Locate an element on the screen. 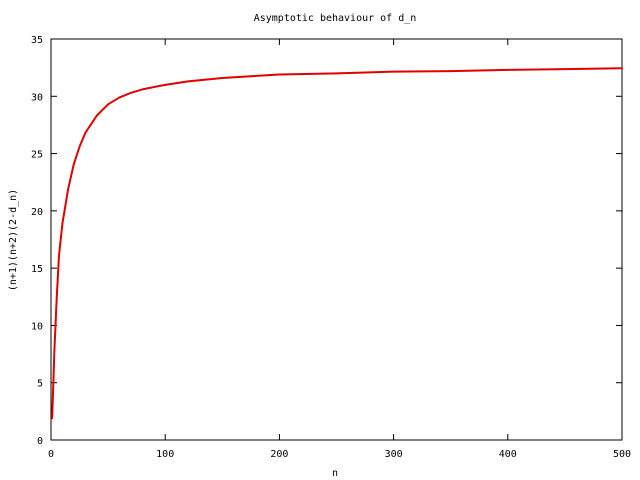  x-tick-label: 200 is located at coordinates (279, 454).